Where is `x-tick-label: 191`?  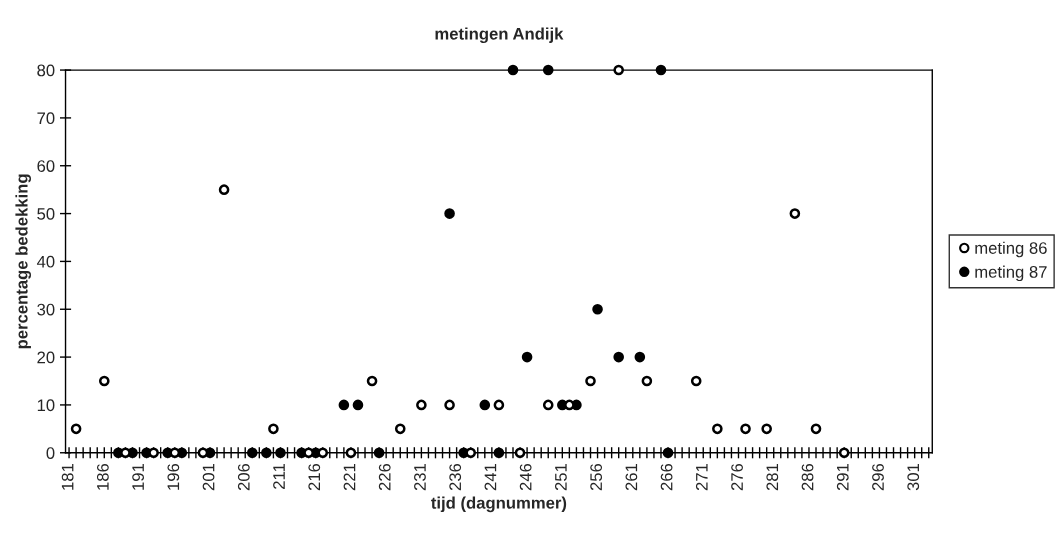 x-tick-label: 191 is located at coordinates (138, 476).